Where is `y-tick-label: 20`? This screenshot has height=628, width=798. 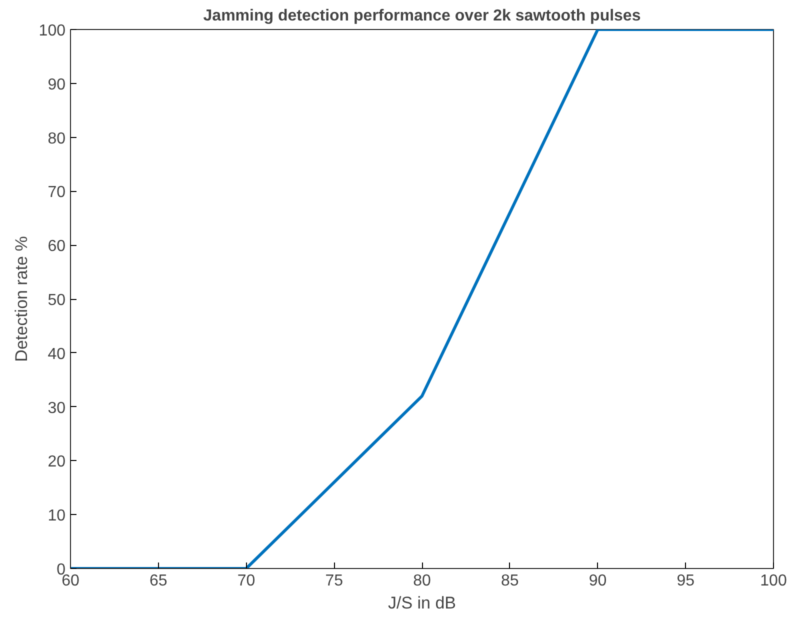 y-tick-label: 20 is located at coordinates (57, 462).